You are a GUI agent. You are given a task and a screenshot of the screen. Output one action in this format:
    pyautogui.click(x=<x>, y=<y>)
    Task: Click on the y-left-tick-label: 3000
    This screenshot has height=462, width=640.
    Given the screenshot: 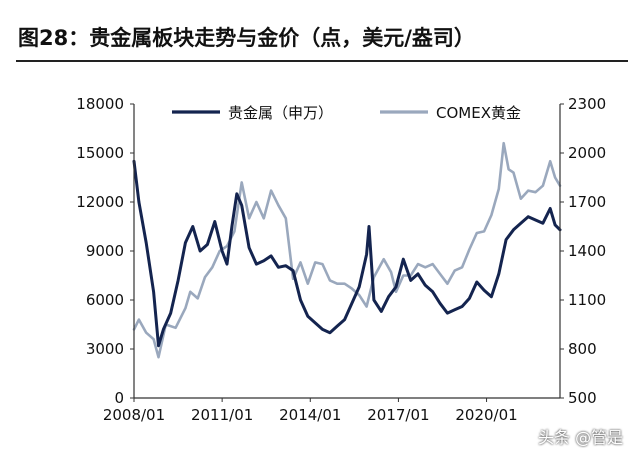 What is the action you would take?
    pyautogui.click(x=105, y=349)
    